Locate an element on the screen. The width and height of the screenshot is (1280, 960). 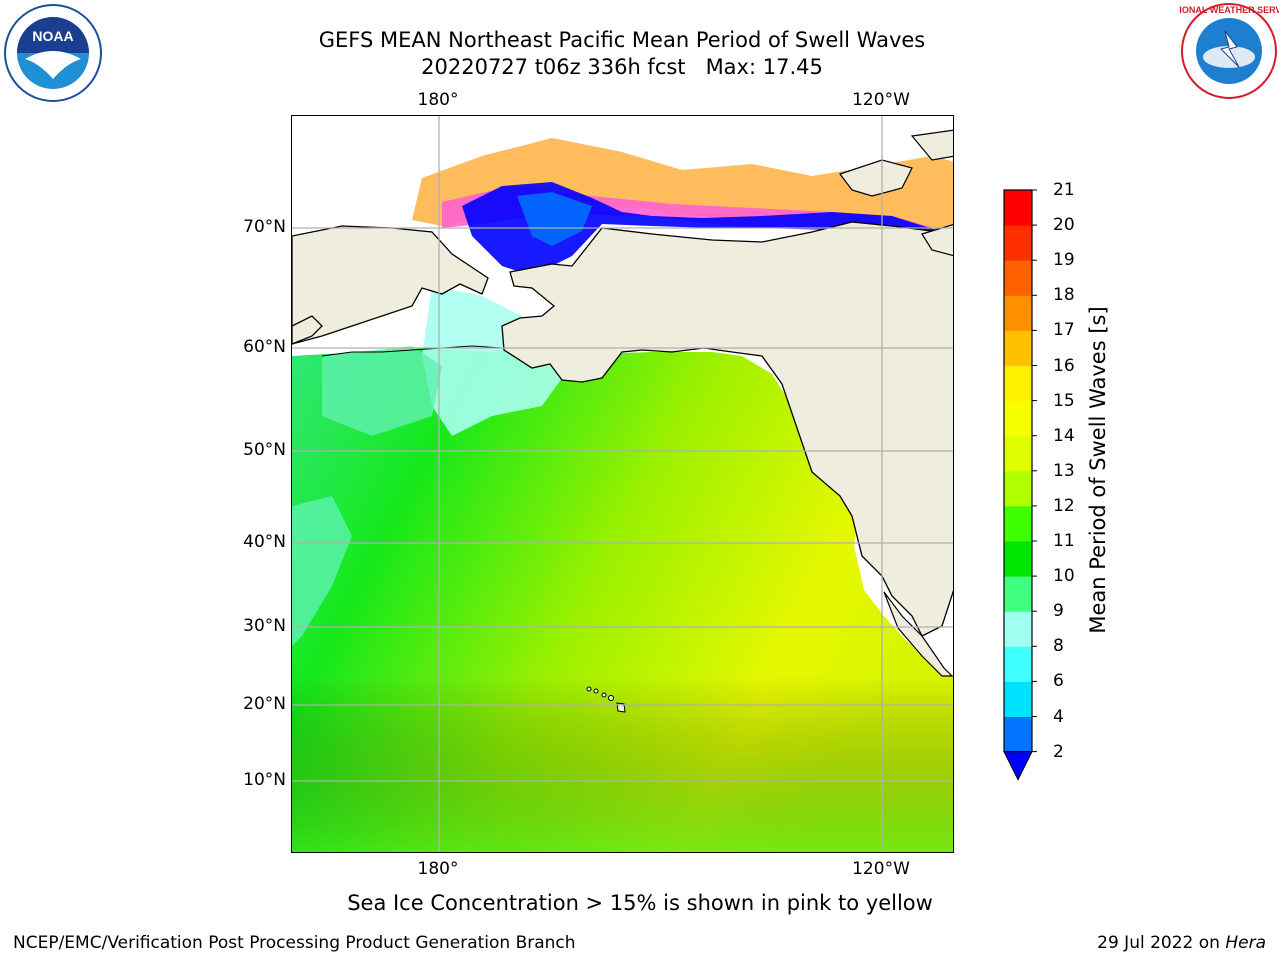
colorbar-tick-label: 8 is located at coordinates (1058, 646).